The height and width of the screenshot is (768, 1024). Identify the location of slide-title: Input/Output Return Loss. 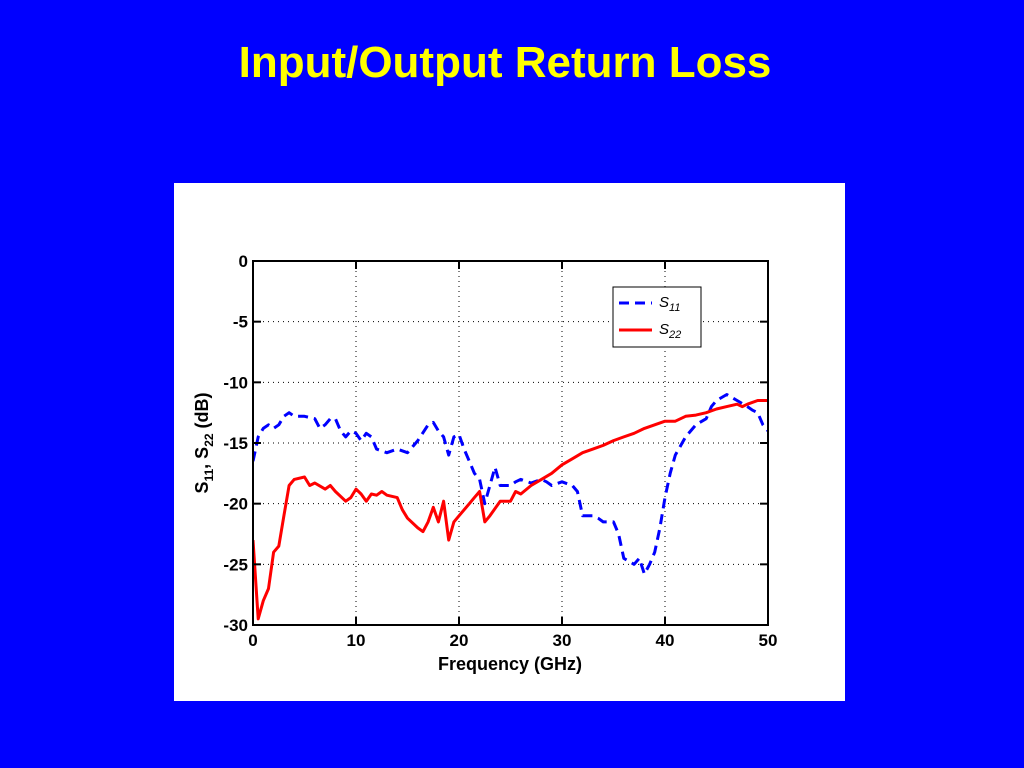
(505, 62).